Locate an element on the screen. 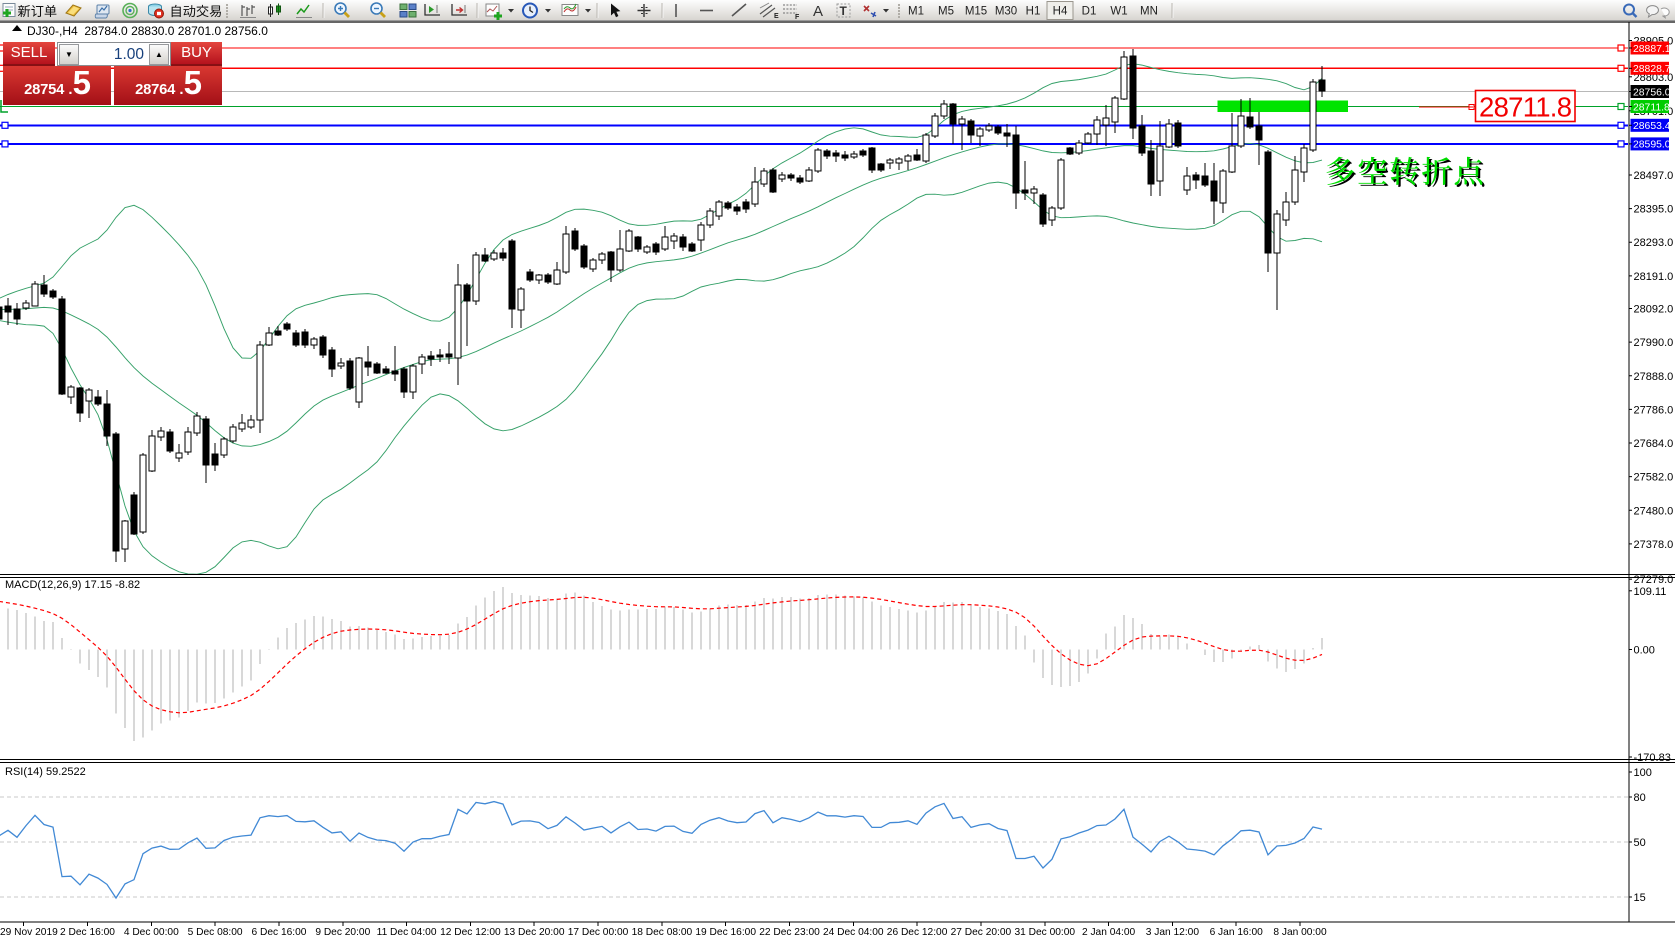  svg-text: 27279.0 is located at coordinates (1654, 580).